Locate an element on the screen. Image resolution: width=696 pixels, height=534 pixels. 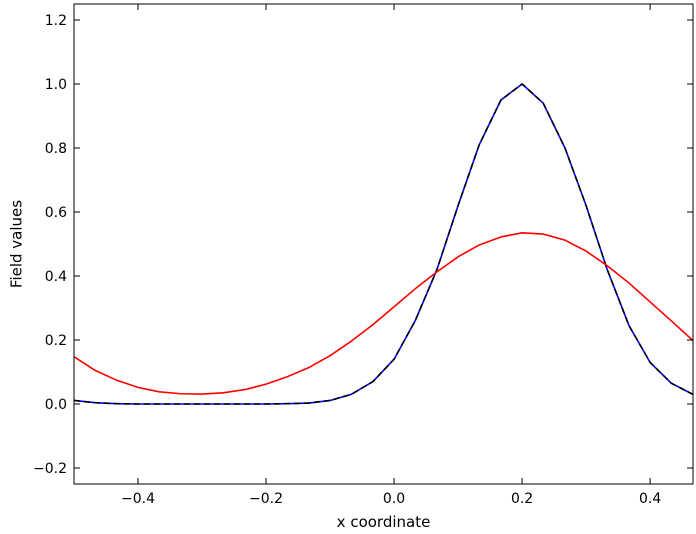
y-tick-label: 1.0 is located at coordinates (56, 85).